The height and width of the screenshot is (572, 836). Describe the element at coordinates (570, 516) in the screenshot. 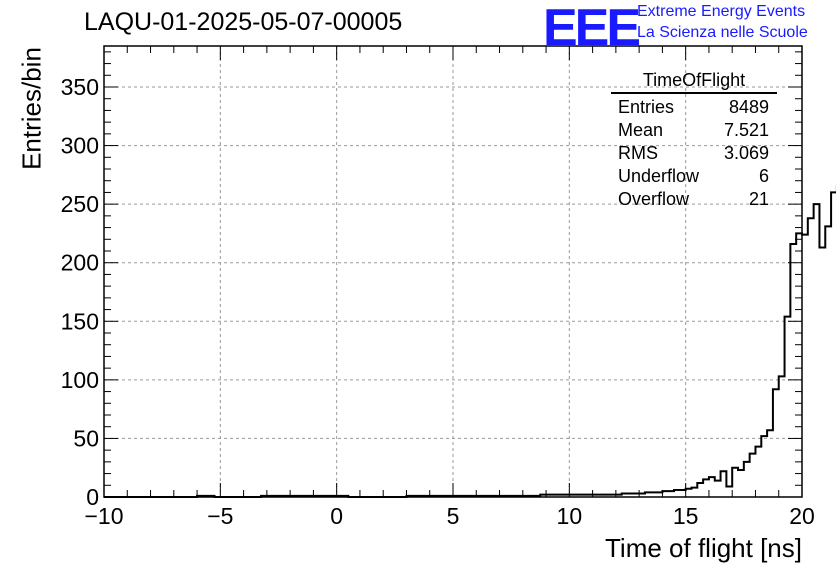

I see `x-tick-label: 10` at that location.